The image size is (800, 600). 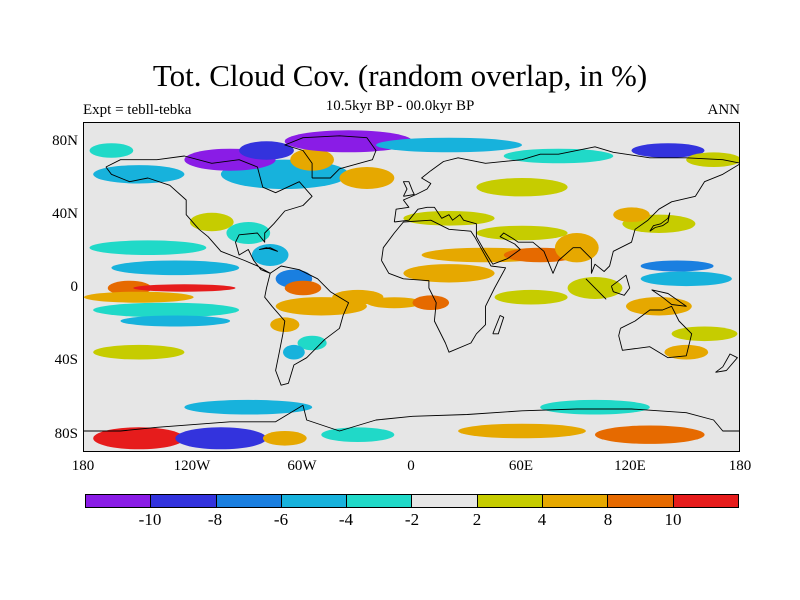 I want to click on y-tick-80n: 80N, so click(x=65, y=141).